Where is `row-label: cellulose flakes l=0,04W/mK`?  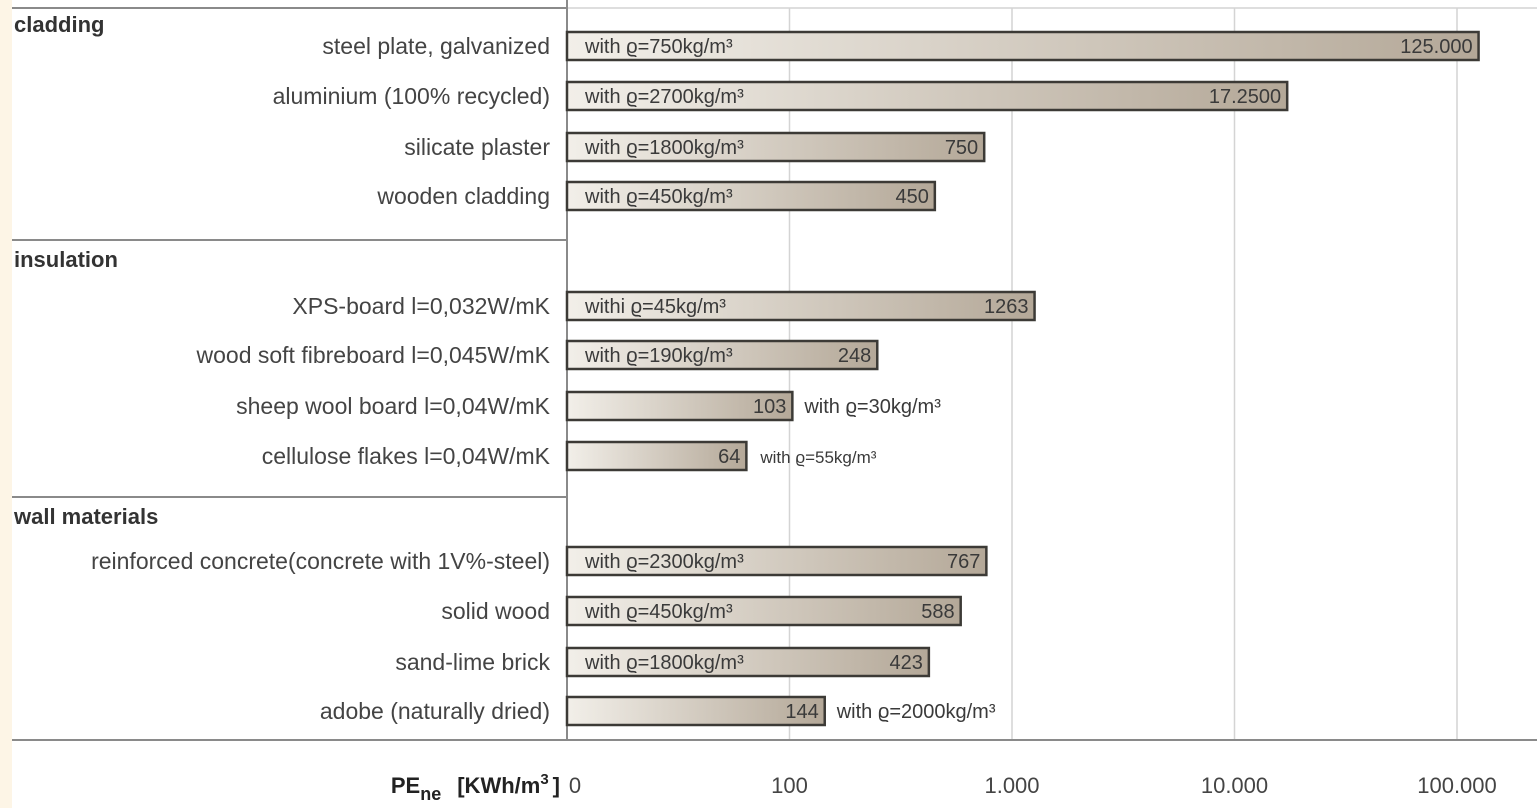 row-label: cellulose flakes l=0,04W/mK is located at coordinates (406, 456).